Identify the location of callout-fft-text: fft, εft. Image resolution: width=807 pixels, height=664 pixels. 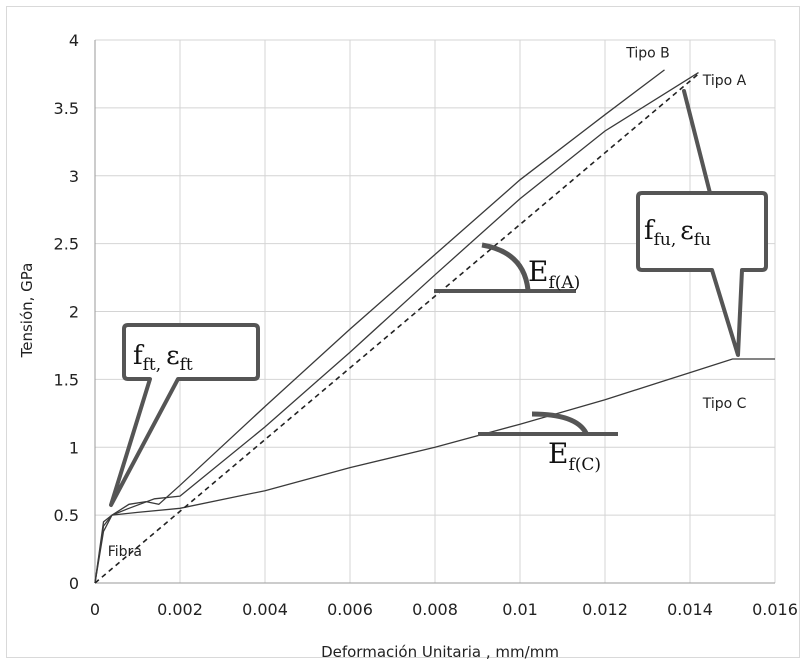
(163, 358).